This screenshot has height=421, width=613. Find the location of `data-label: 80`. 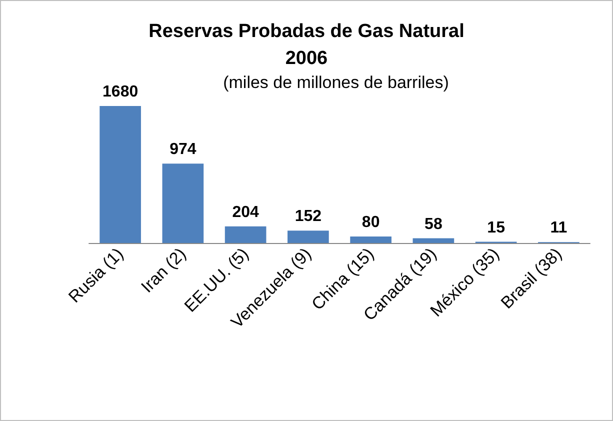

data-label: 80 is located at coordinates (371, 222).